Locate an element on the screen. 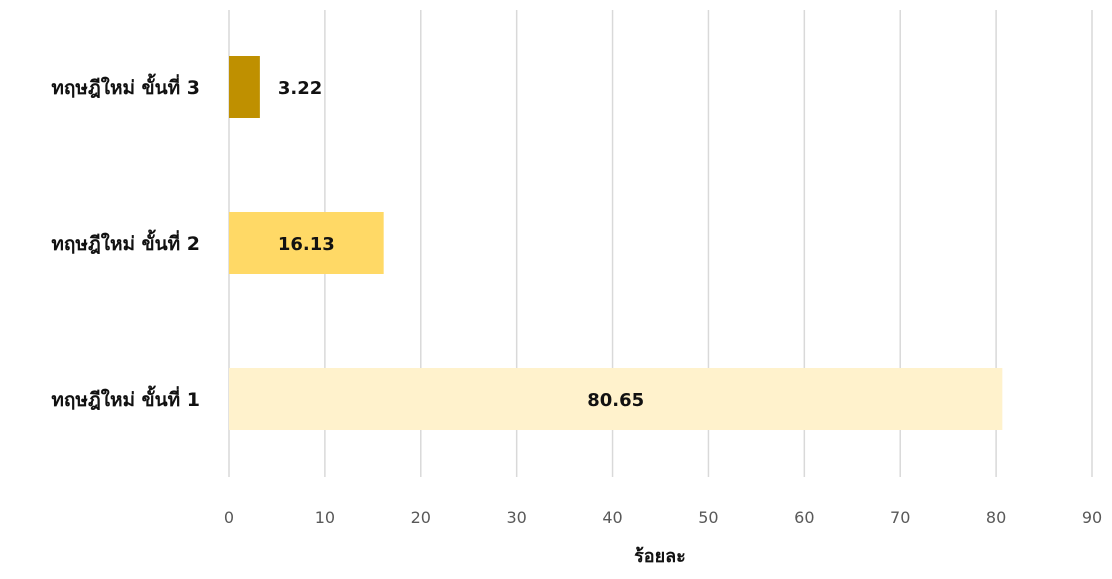  x-tick-label: 10 is located at coordinates (325, 517).